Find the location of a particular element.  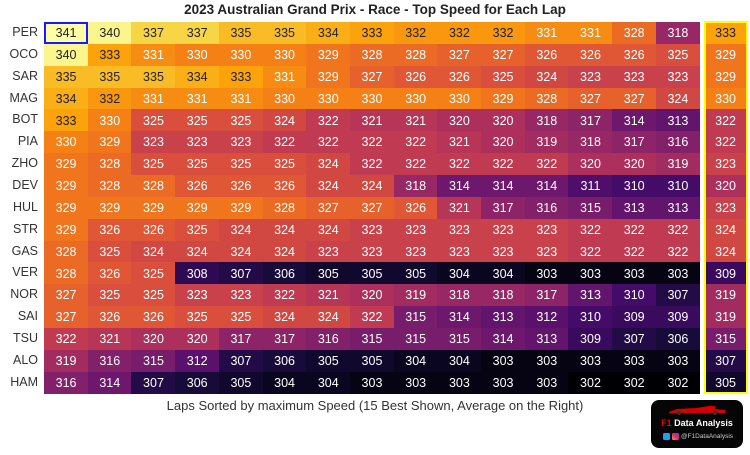

row-label-bot: BOT is located at coordinates (25, 119).